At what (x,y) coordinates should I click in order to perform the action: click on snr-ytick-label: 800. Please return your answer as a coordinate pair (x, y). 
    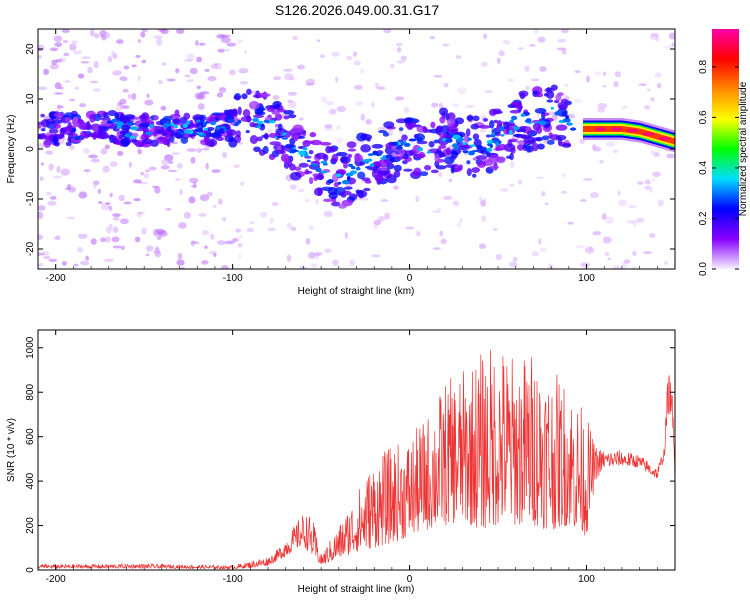
    Looking at the image, I should click on (30, 391).